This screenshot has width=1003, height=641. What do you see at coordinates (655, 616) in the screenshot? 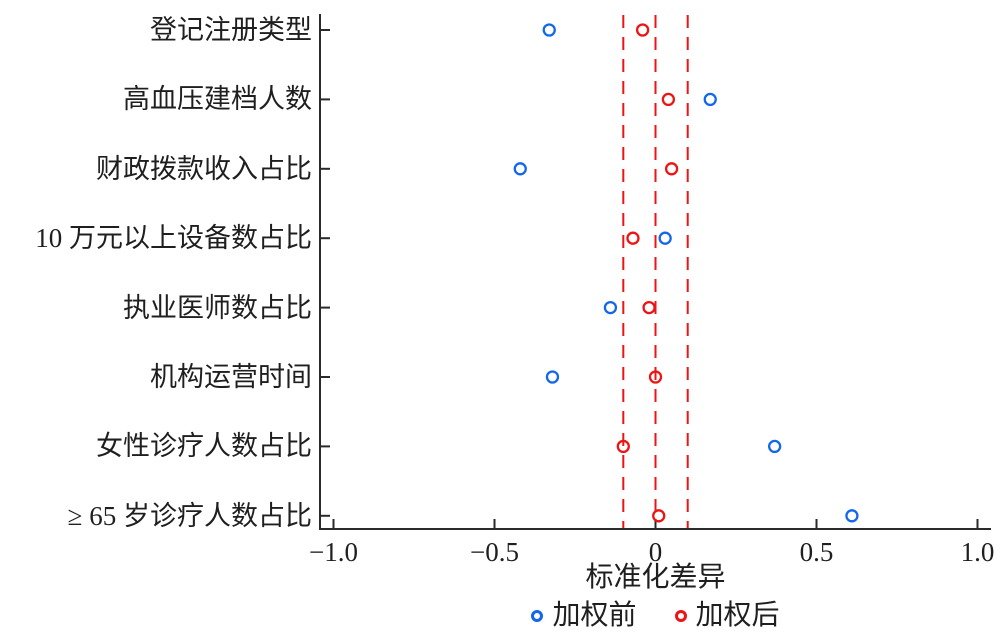
I see `chart-legend: 加权前 加权后` at bounding box center [655, 616].